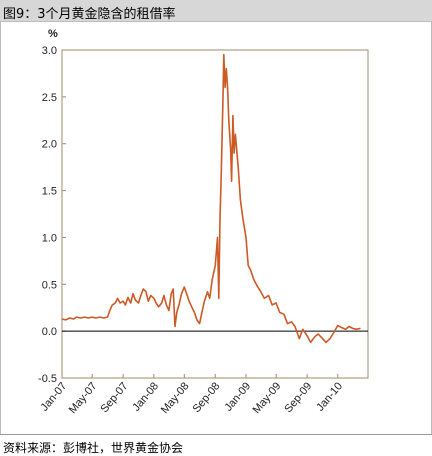 The width and height of the screenshot is (432, 456). I want to click on x-tick-label: May-07, so click(83, 398).